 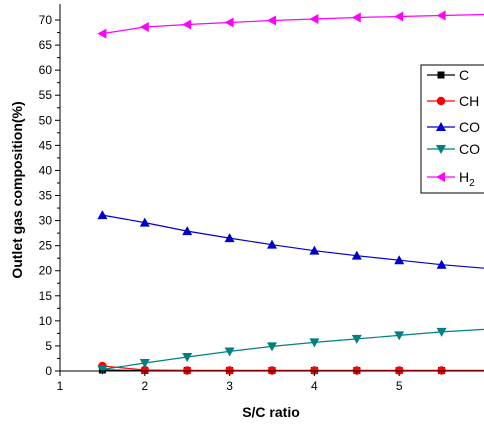 What do you see at coordinates (46, 246) in the screenshot?
I see `y-tick-label: 25` at bounding box center [46, 246].